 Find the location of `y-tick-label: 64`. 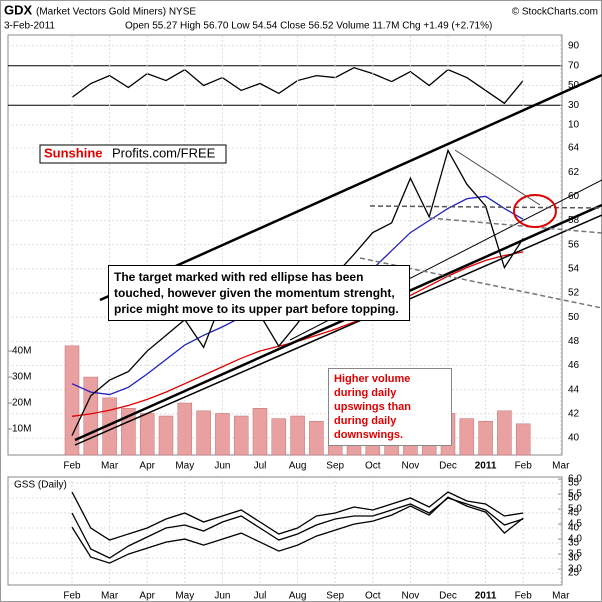

y-tick-label: 64 is located at coordinates (574, 148).